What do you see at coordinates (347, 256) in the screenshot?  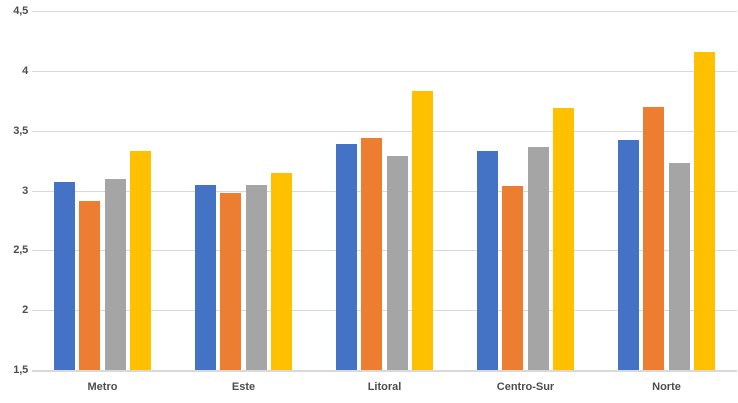 I see `bar-blue-series-litoral` at bounding box center [347, 256].